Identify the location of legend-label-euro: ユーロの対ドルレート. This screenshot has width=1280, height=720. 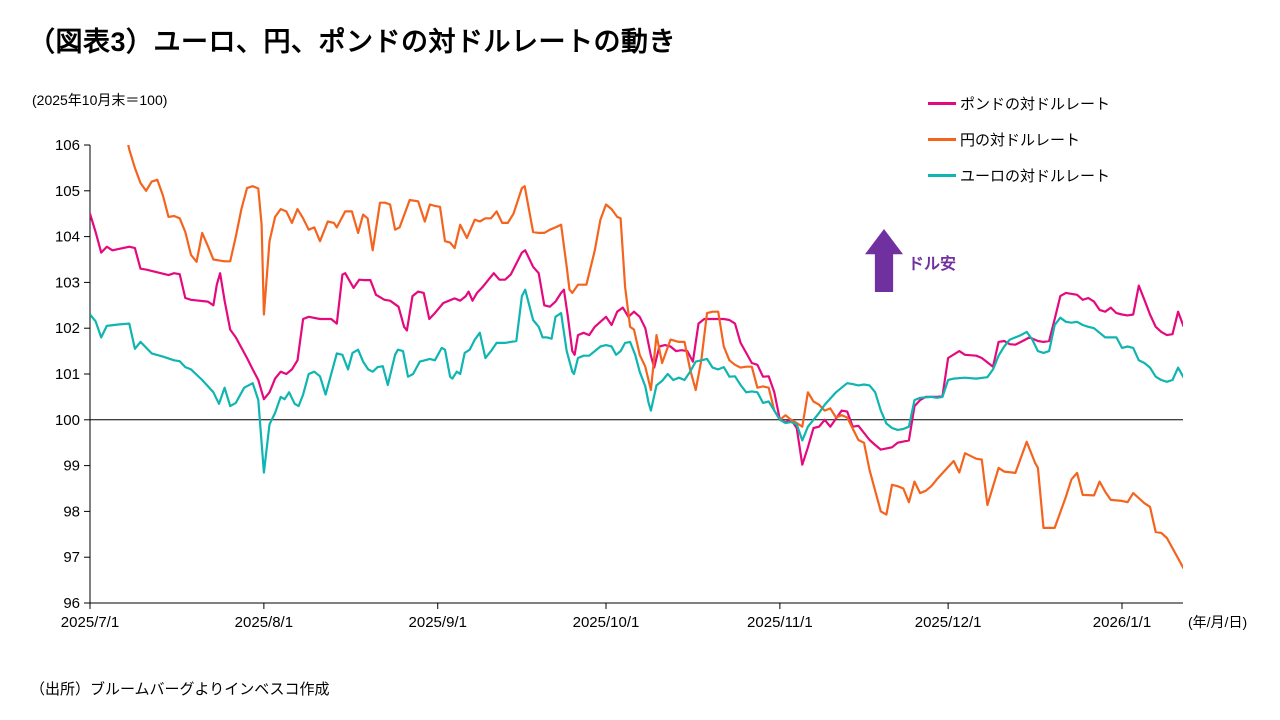
(1035, 176).